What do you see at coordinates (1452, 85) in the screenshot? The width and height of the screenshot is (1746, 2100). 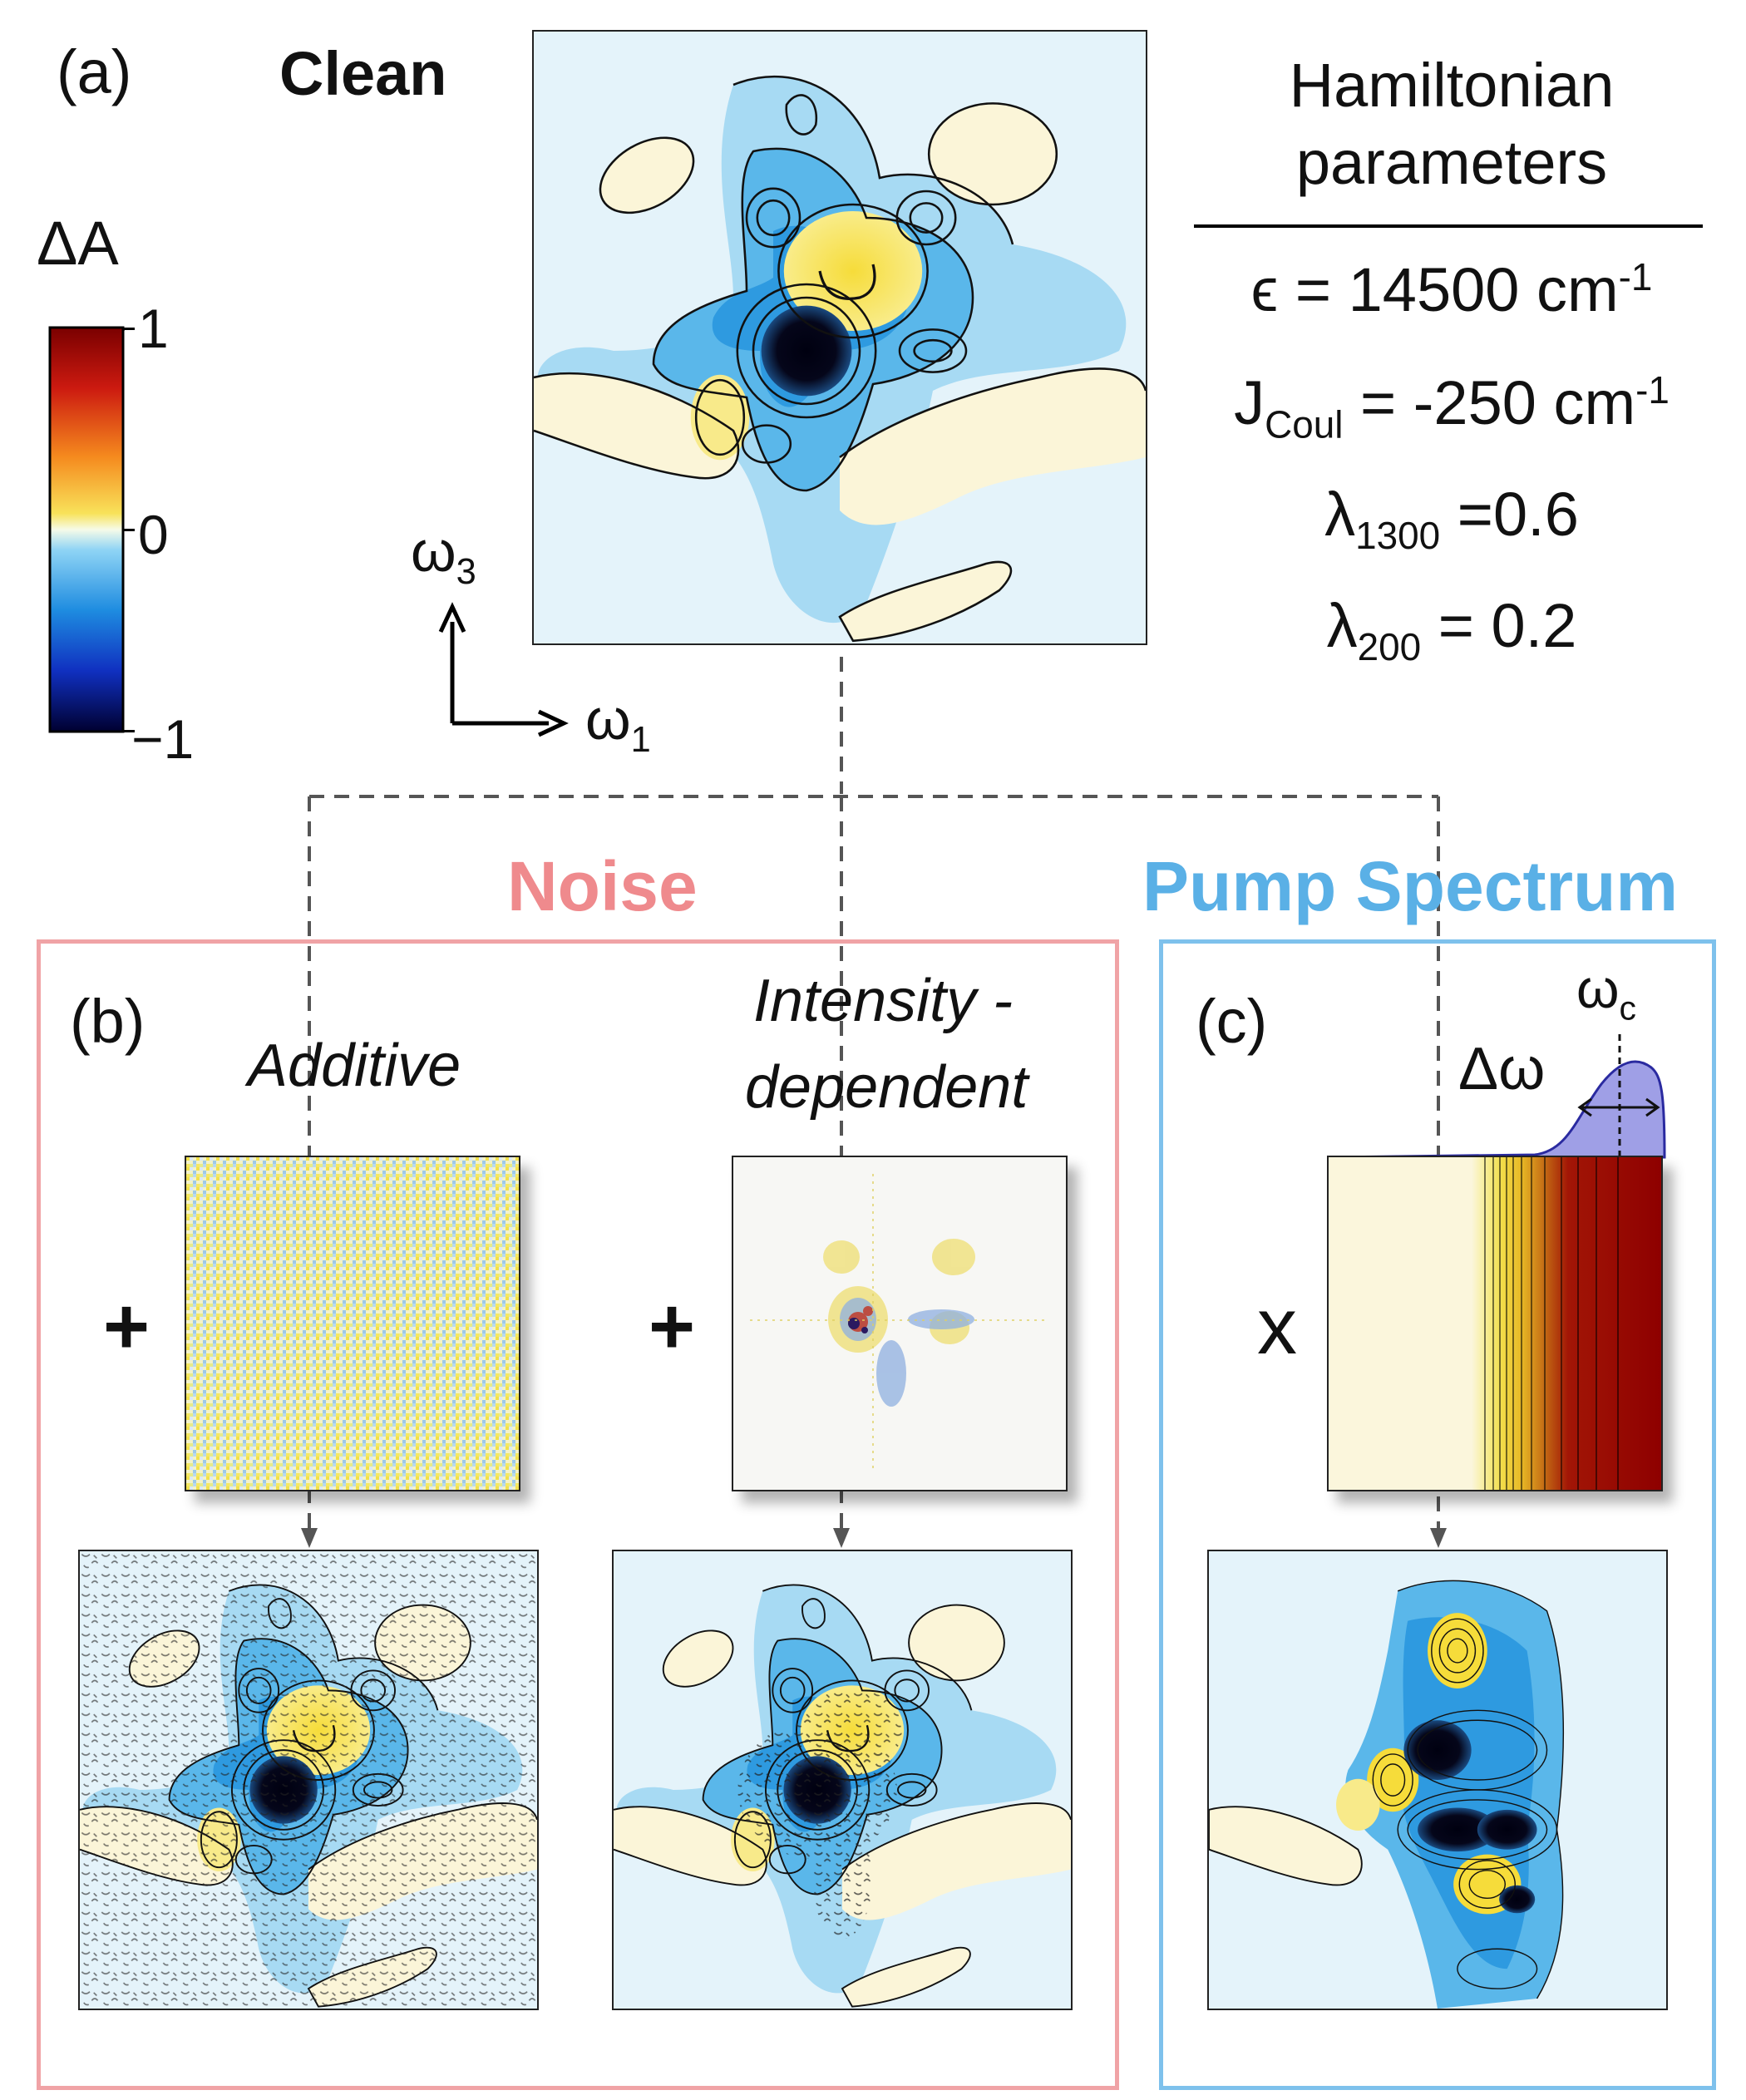 I see `hamiltonian-title-line1: Hamiltonian` at bounding box center [1452, 85].